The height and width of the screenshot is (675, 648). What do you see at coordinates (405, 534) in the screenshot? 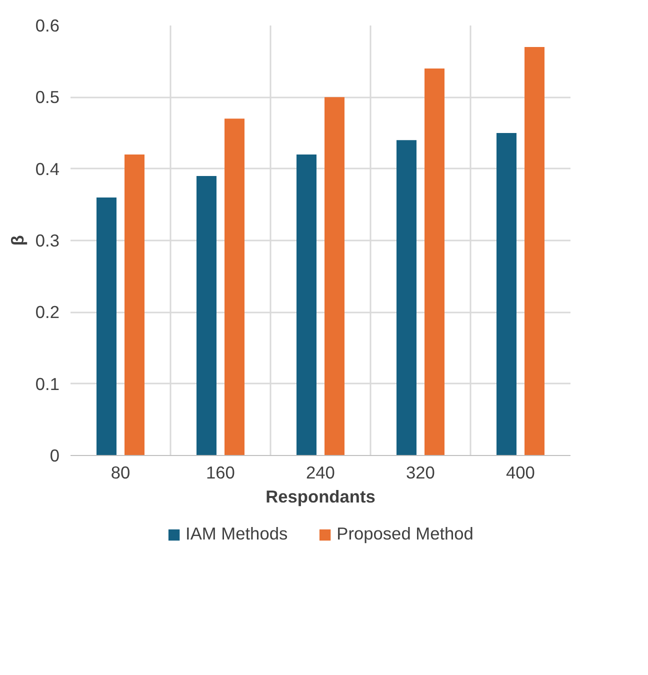
I see `legend-label: Proposed Method` at bounding box center [405, 534].